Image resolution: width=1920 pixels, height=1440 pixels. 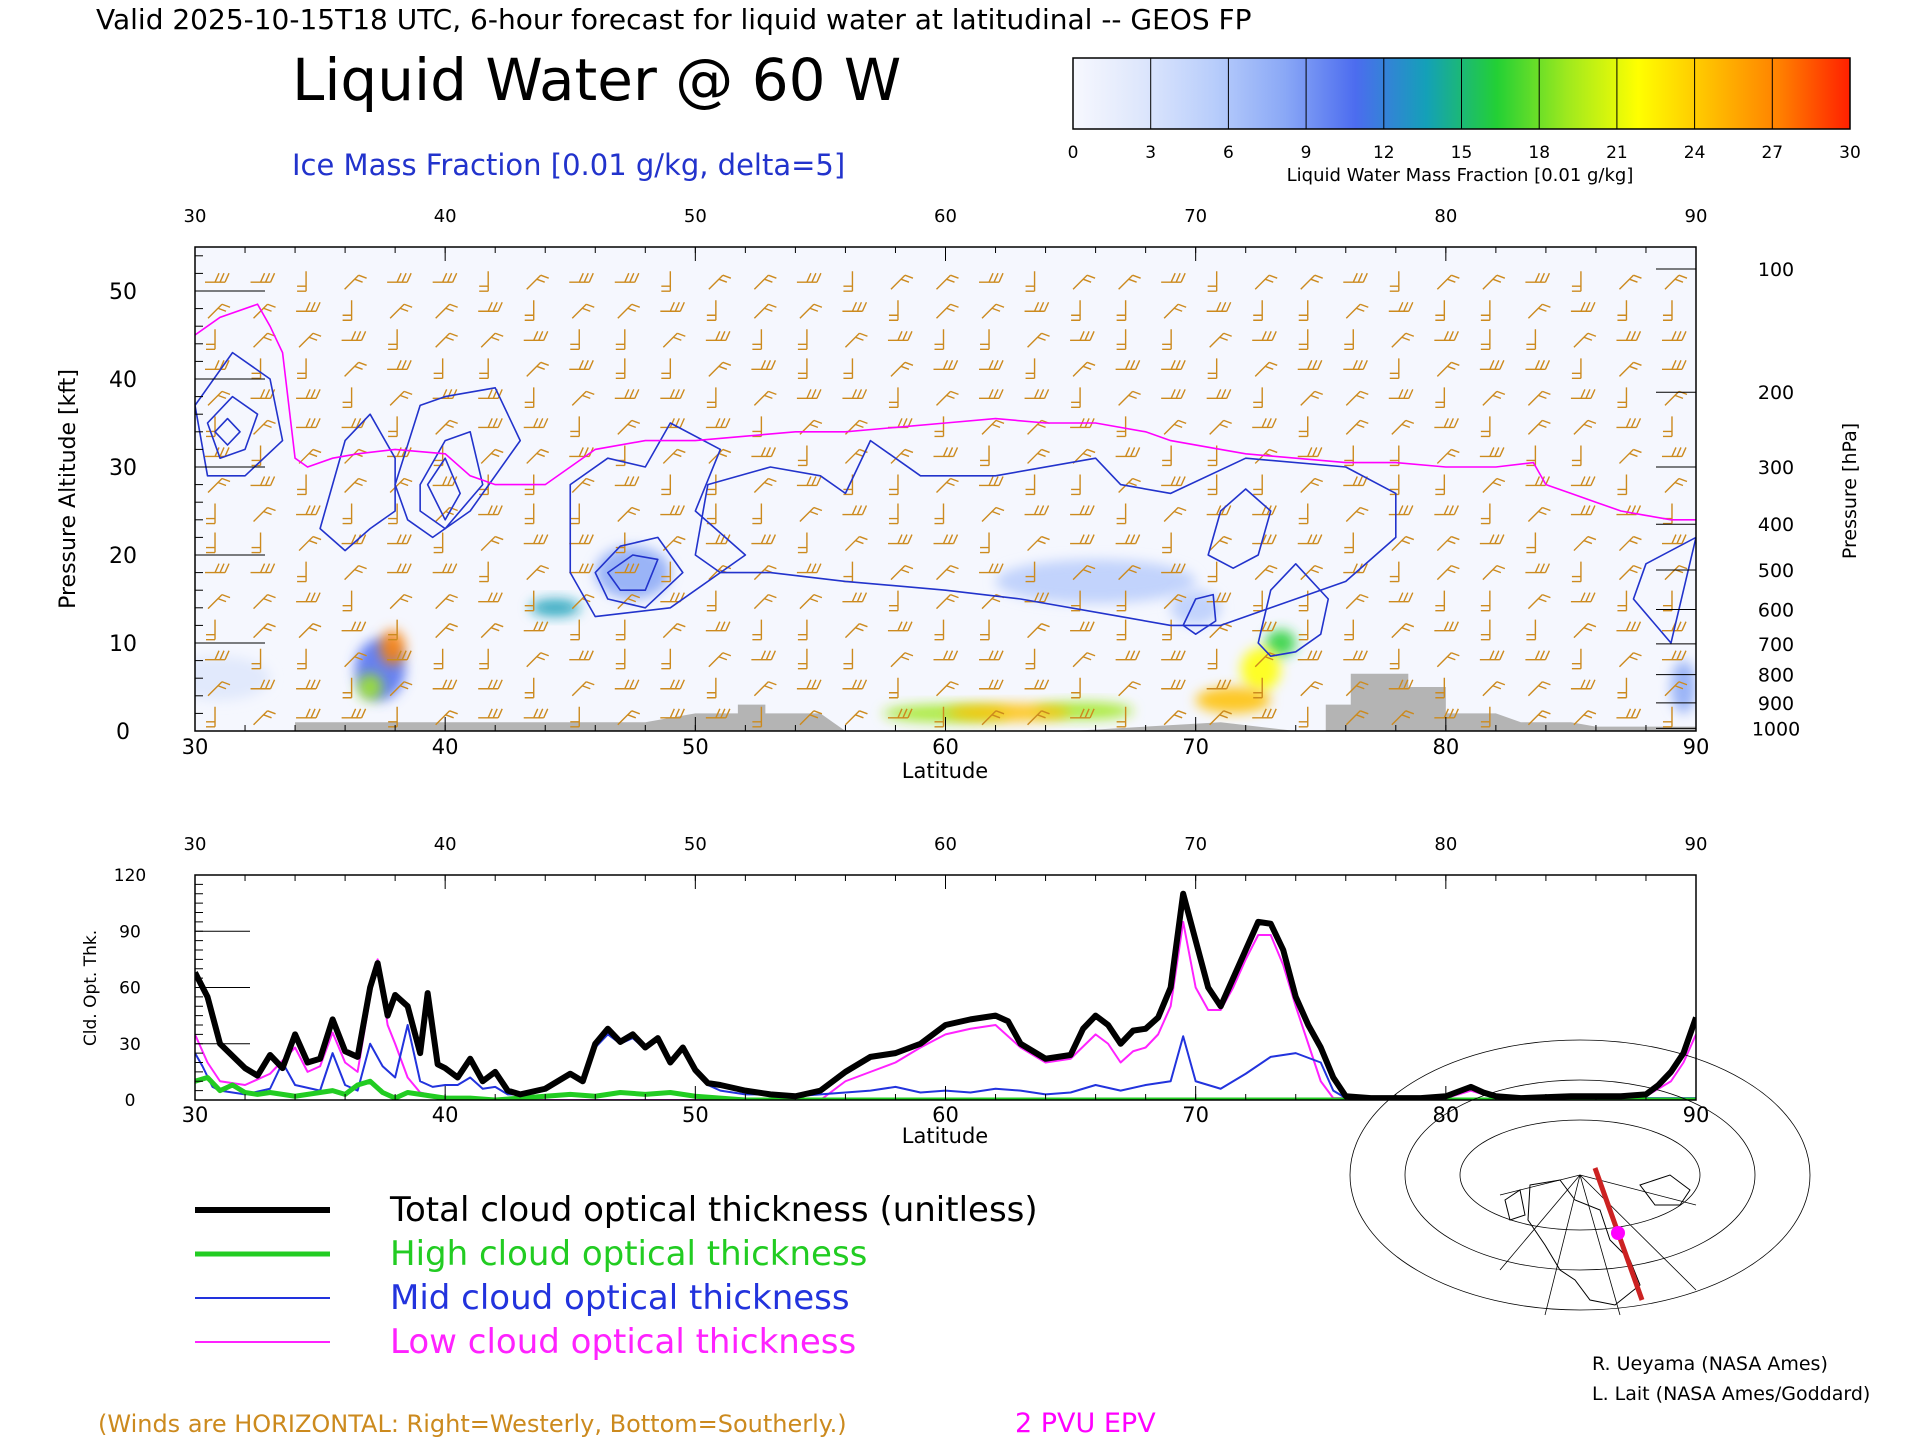 What do you see at coordinates (1195, 747) in the screenshot?
I see `x-tick-label: 70` at bounding box center [1195, 747].